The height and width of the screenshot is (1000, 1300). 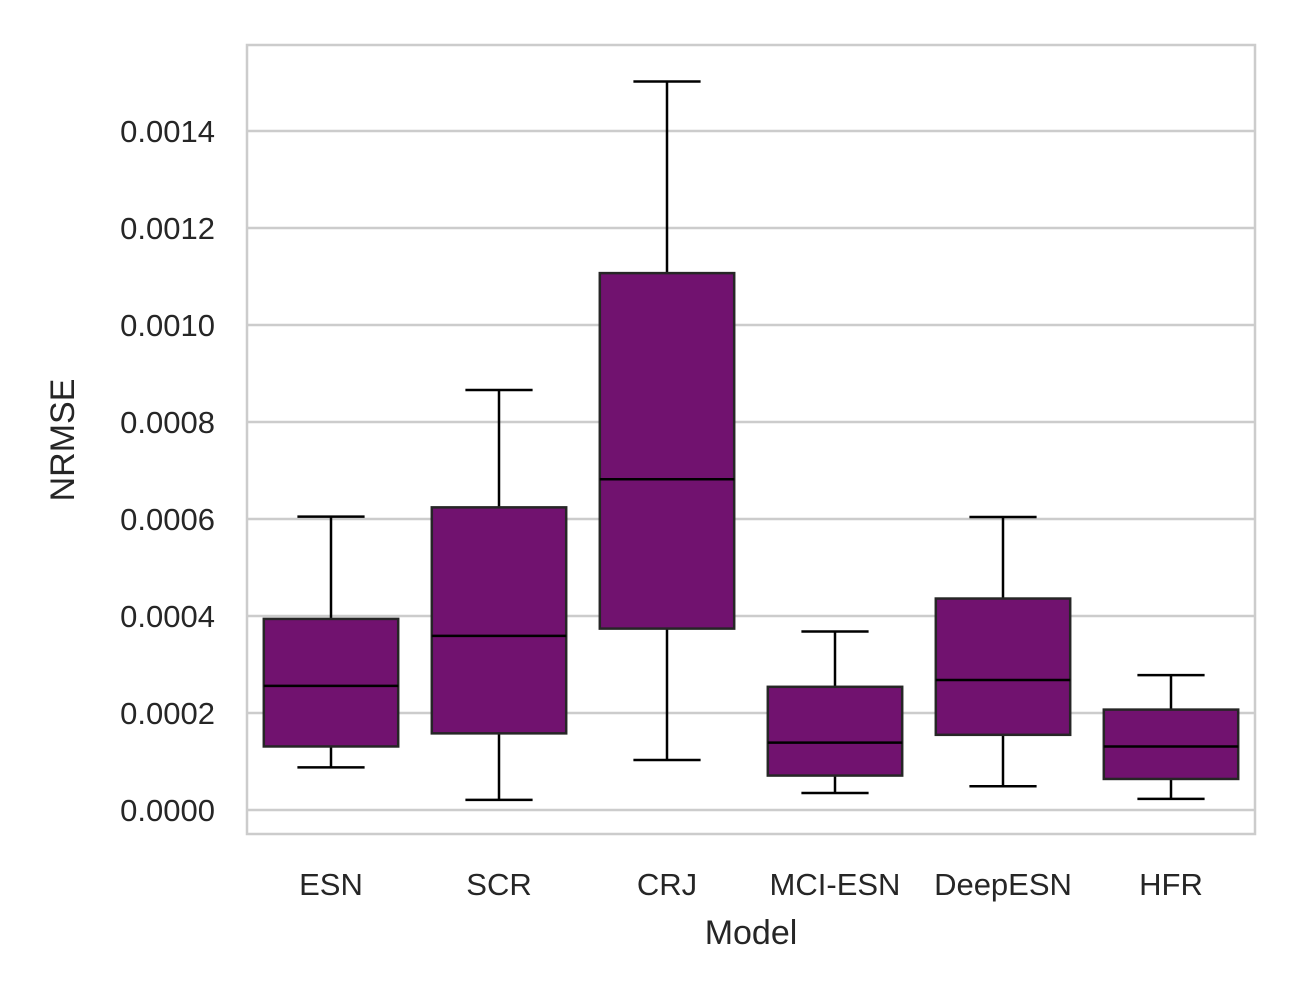 I want to click on box-crj, so click(x=667, y=421).